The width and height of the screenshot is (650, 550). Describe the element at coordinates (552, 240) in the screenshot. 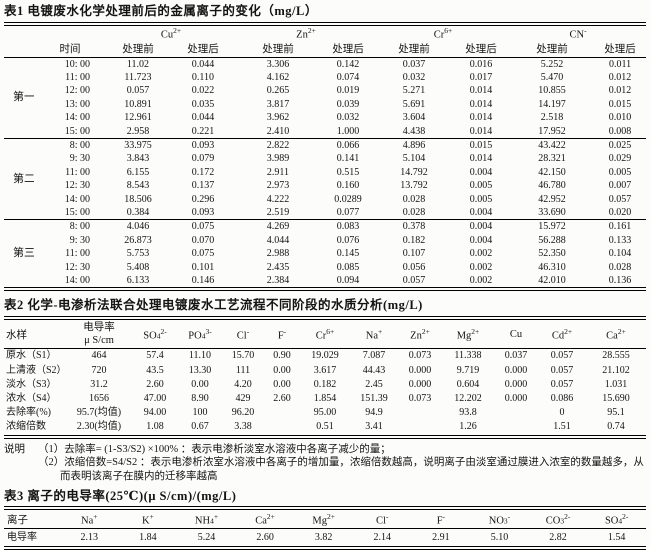

I see `data-cell: 56.288` at that location.